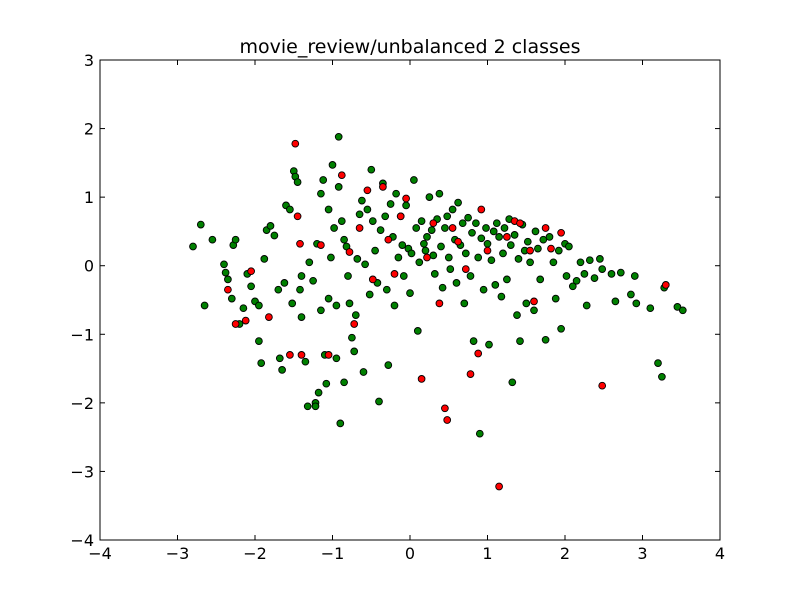  What do you see at coordinates (100, 553) in the screenshot?
I see `x-tick-label: −4` at bounding box center [100, 553].